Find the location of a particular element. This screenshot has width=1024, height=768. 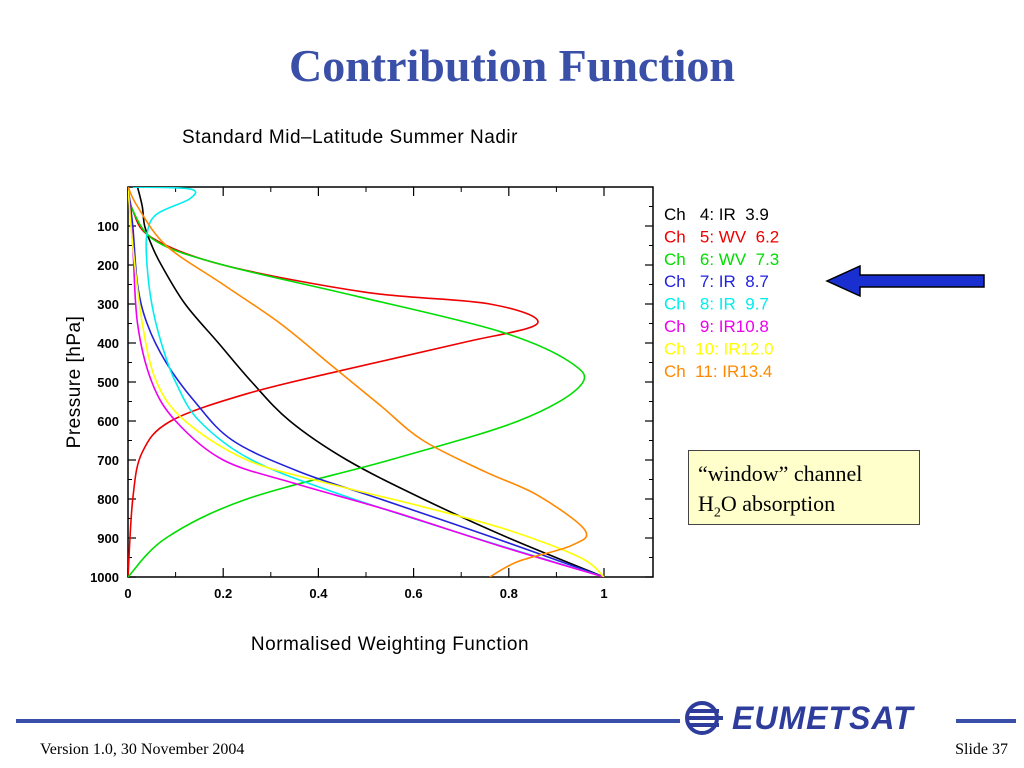

legend-entry: Ch 7: IR 8.7 is located at coordinates (716, 281).